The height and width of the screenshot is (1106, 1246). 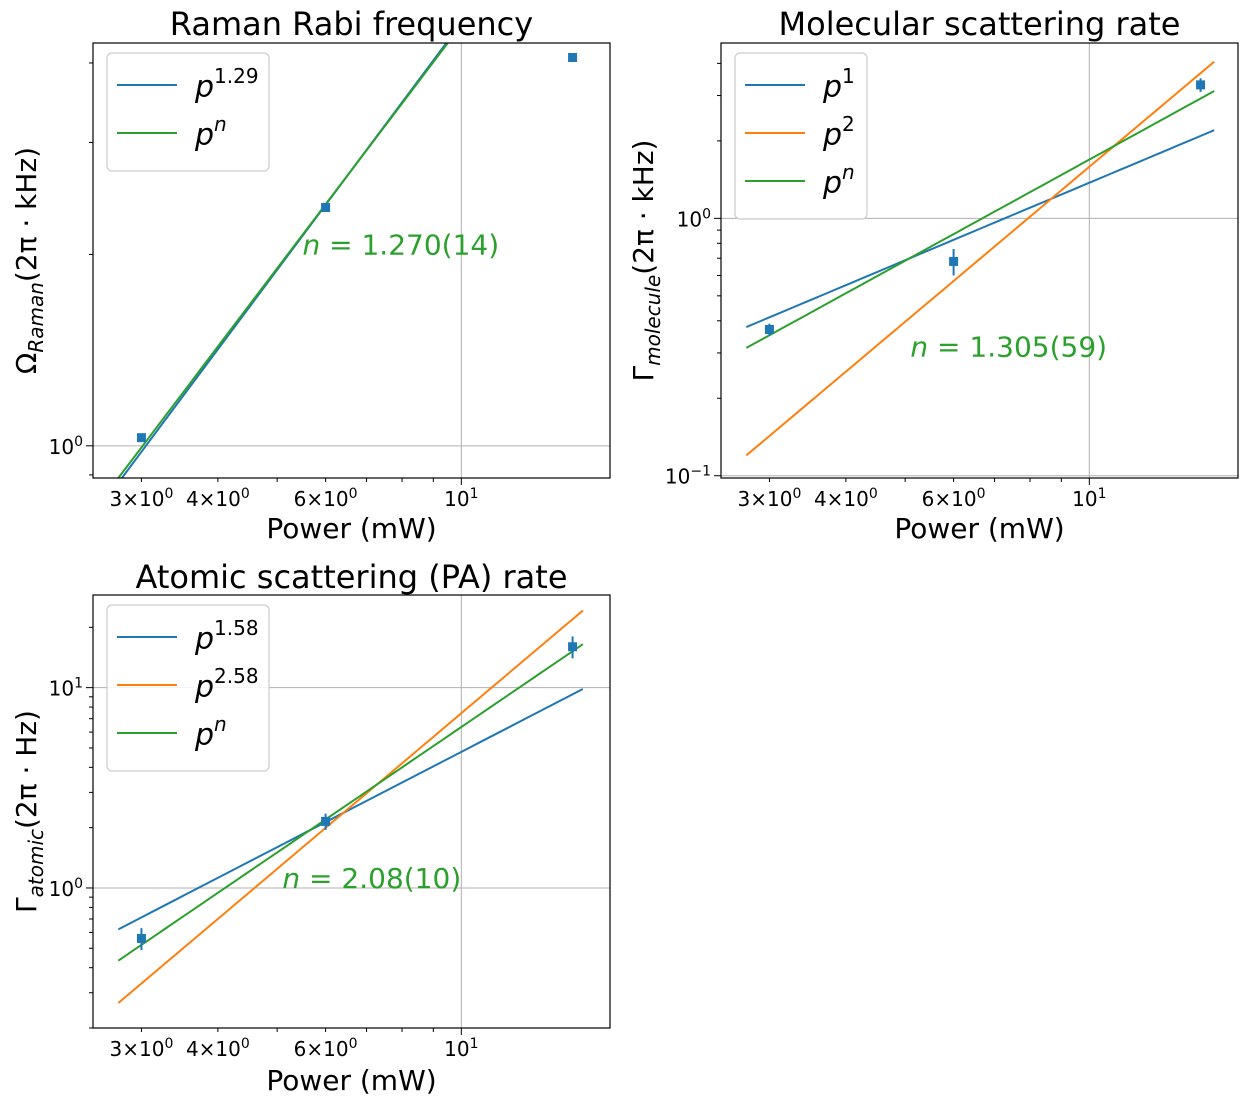 I want to click on legend-label: p1.58, so click(x=226, y=636).